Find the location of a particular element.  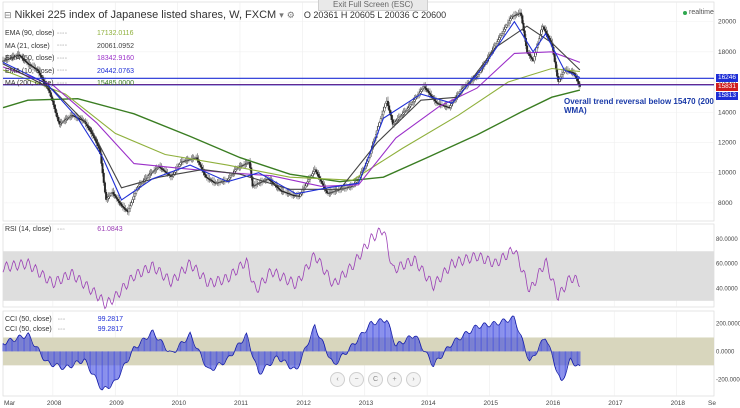

settings-icon: ⚙ is located at coordinates (290, 14).